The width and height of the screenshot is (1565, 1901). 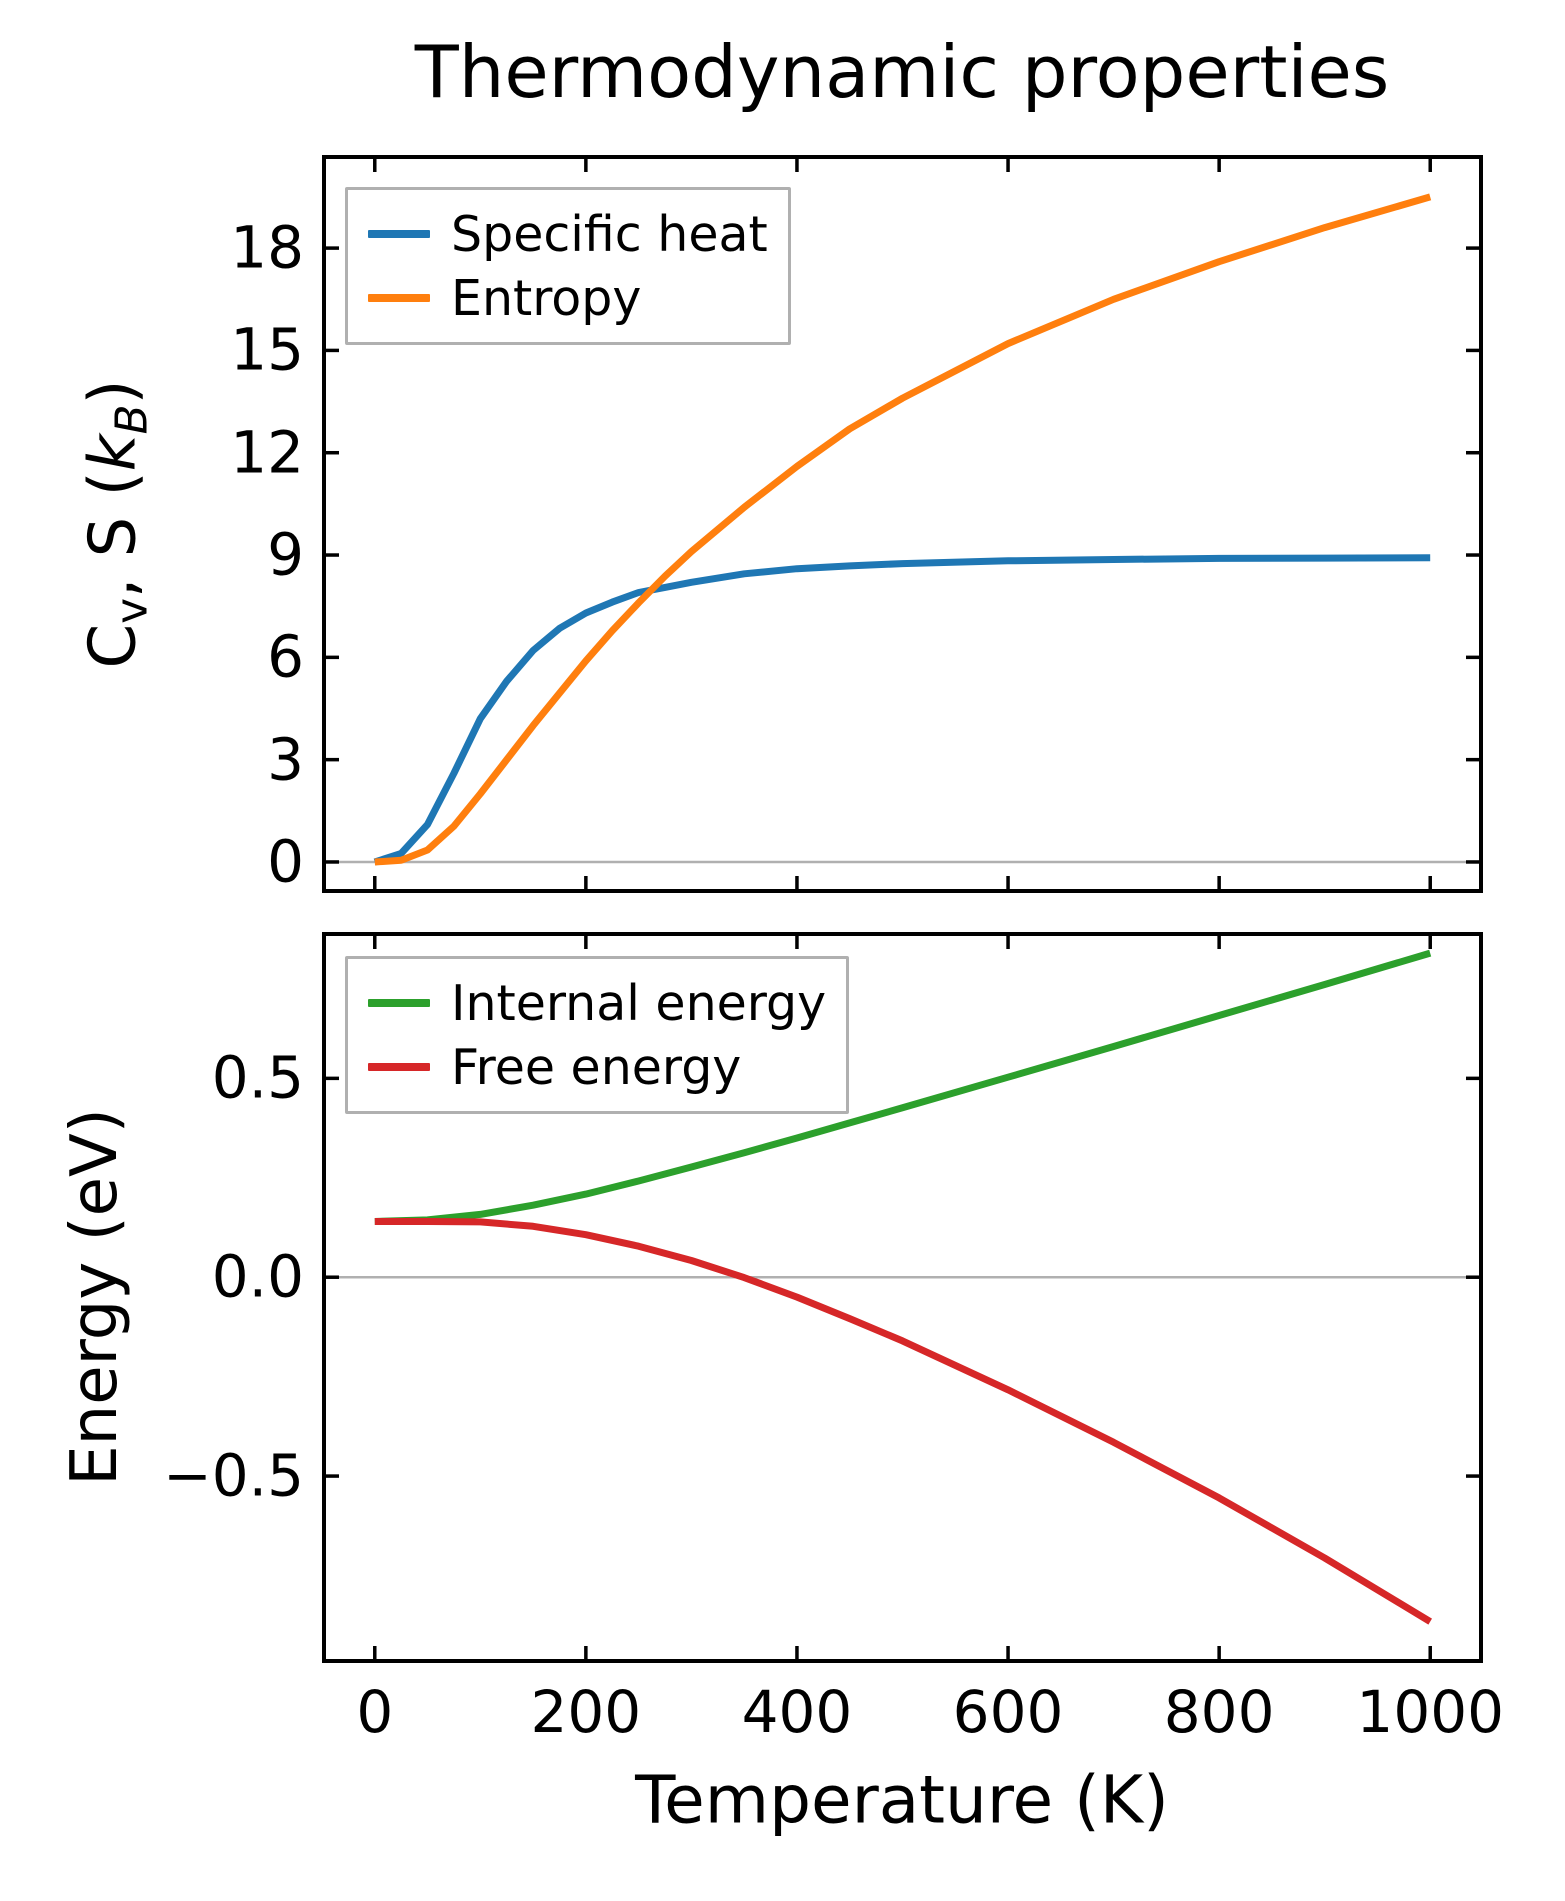 What do you see at coordinates (586, 1712) in the screenshot?
I see `x-tick-label: 200` at bounding box center [586, 1712].